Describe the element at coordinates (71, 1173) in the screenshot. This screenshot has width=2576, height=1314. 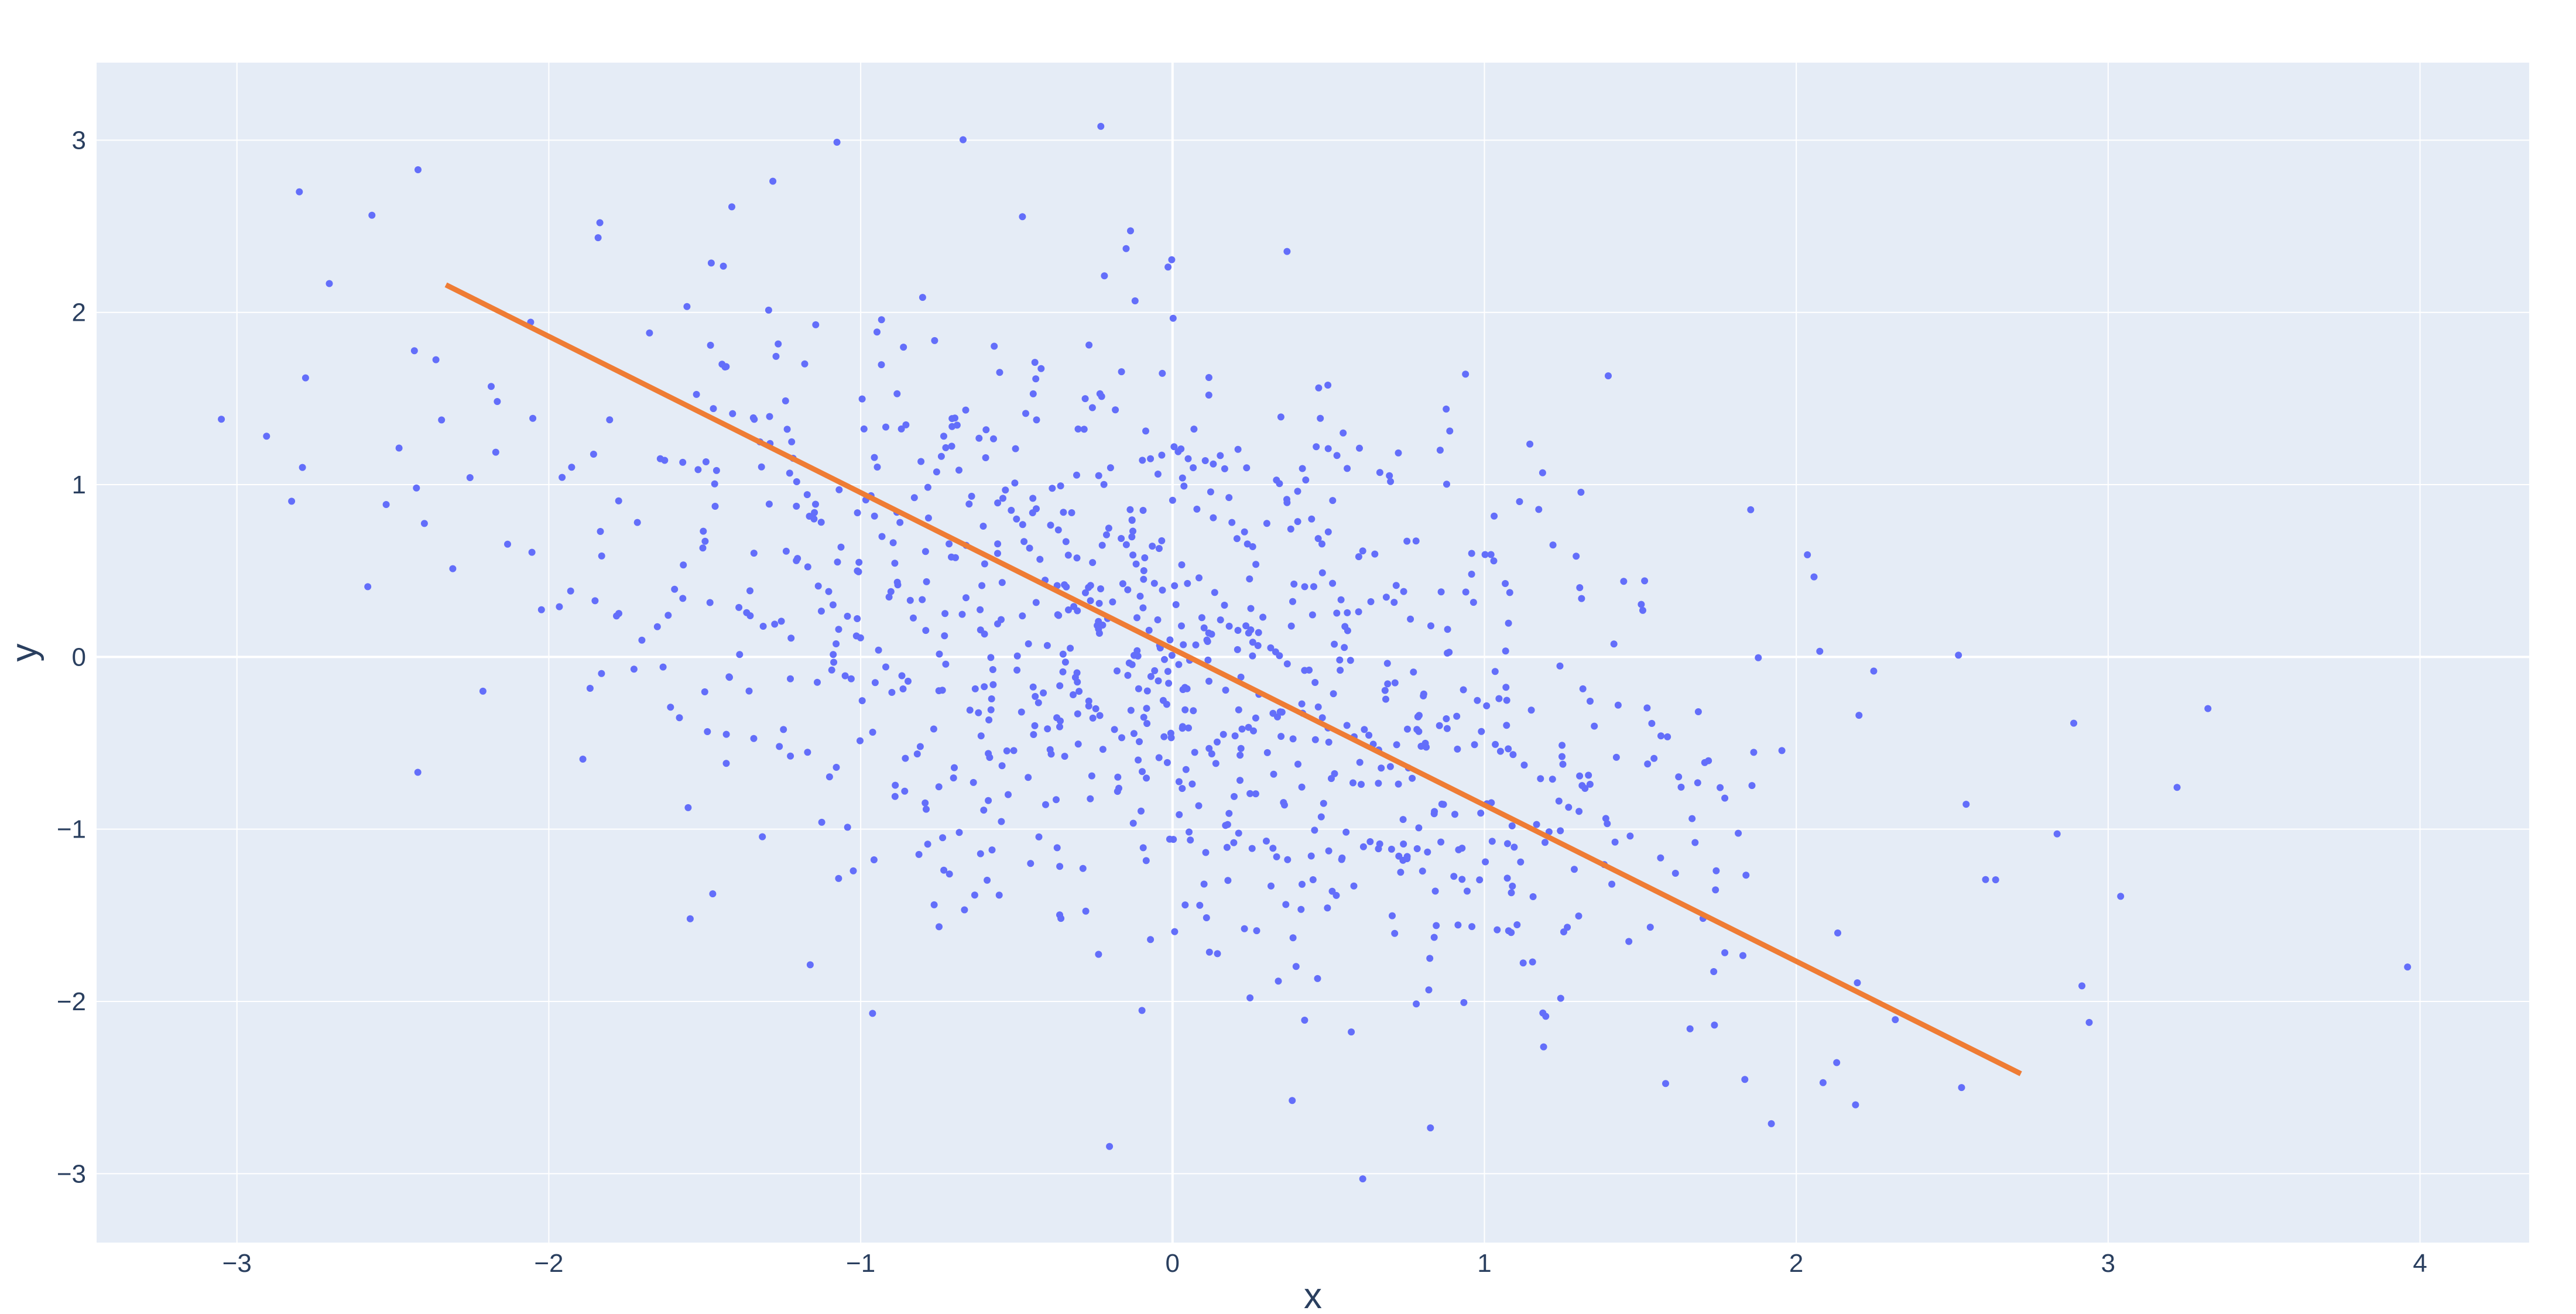
I see `y-tick-label: −3` at that location.